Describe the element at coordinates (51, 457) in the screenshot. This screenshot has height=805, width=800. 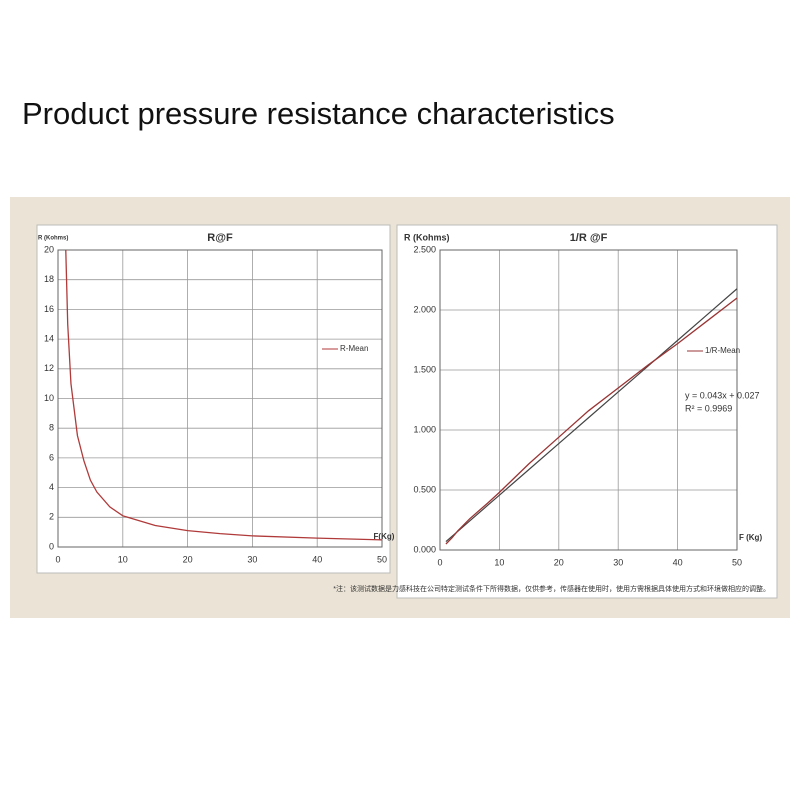
I see `y-tick-label: 6` at that location.